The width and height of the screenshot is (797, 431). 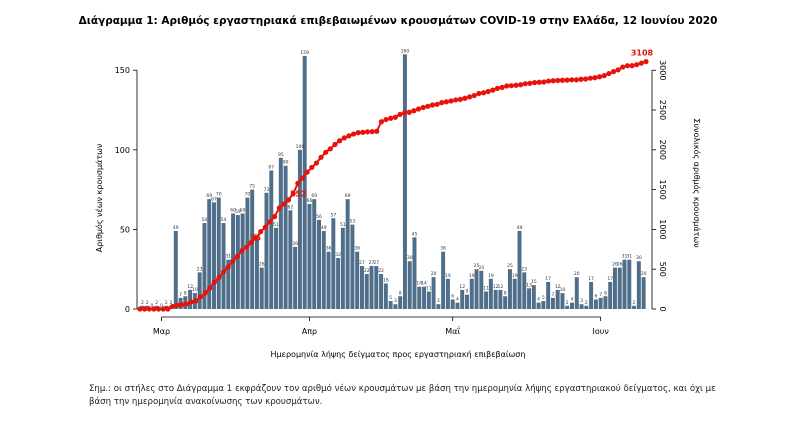 What do you see at coordinates (524, 269) in the screenshot?
I see `bar-value-label: 23` at bounding box center [524, 269].